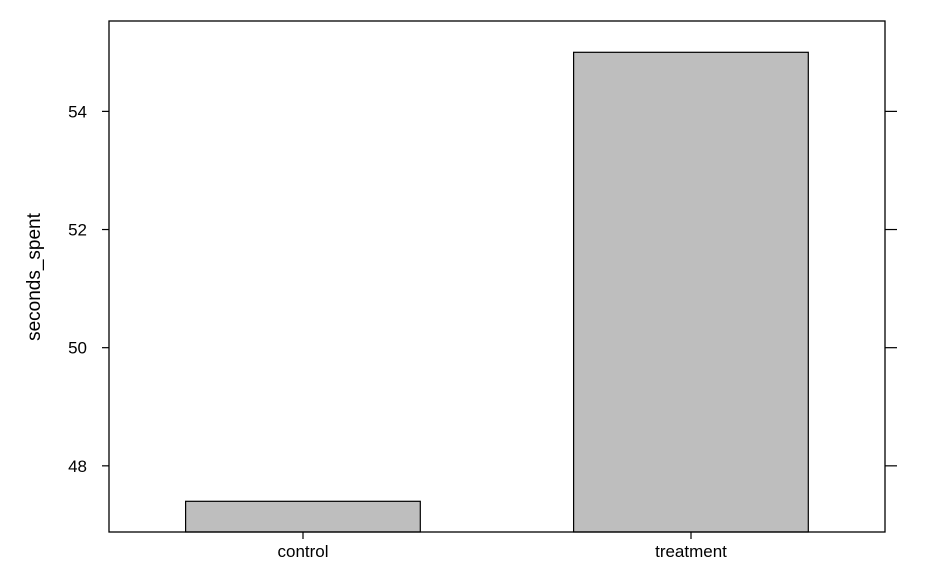 The width and height of the screenshot is (934, 578). What do you see at coordinates (77, 466) in the screenshot?
I see `y-tick-label: 48` at bounding box center [77, 466].